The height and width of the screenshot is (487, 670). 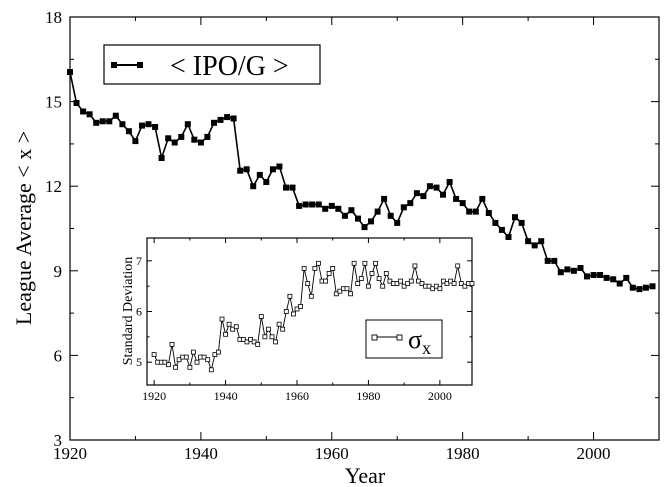 I want to click on main-x-tick-label: 2000, so click(x=594, y=453).